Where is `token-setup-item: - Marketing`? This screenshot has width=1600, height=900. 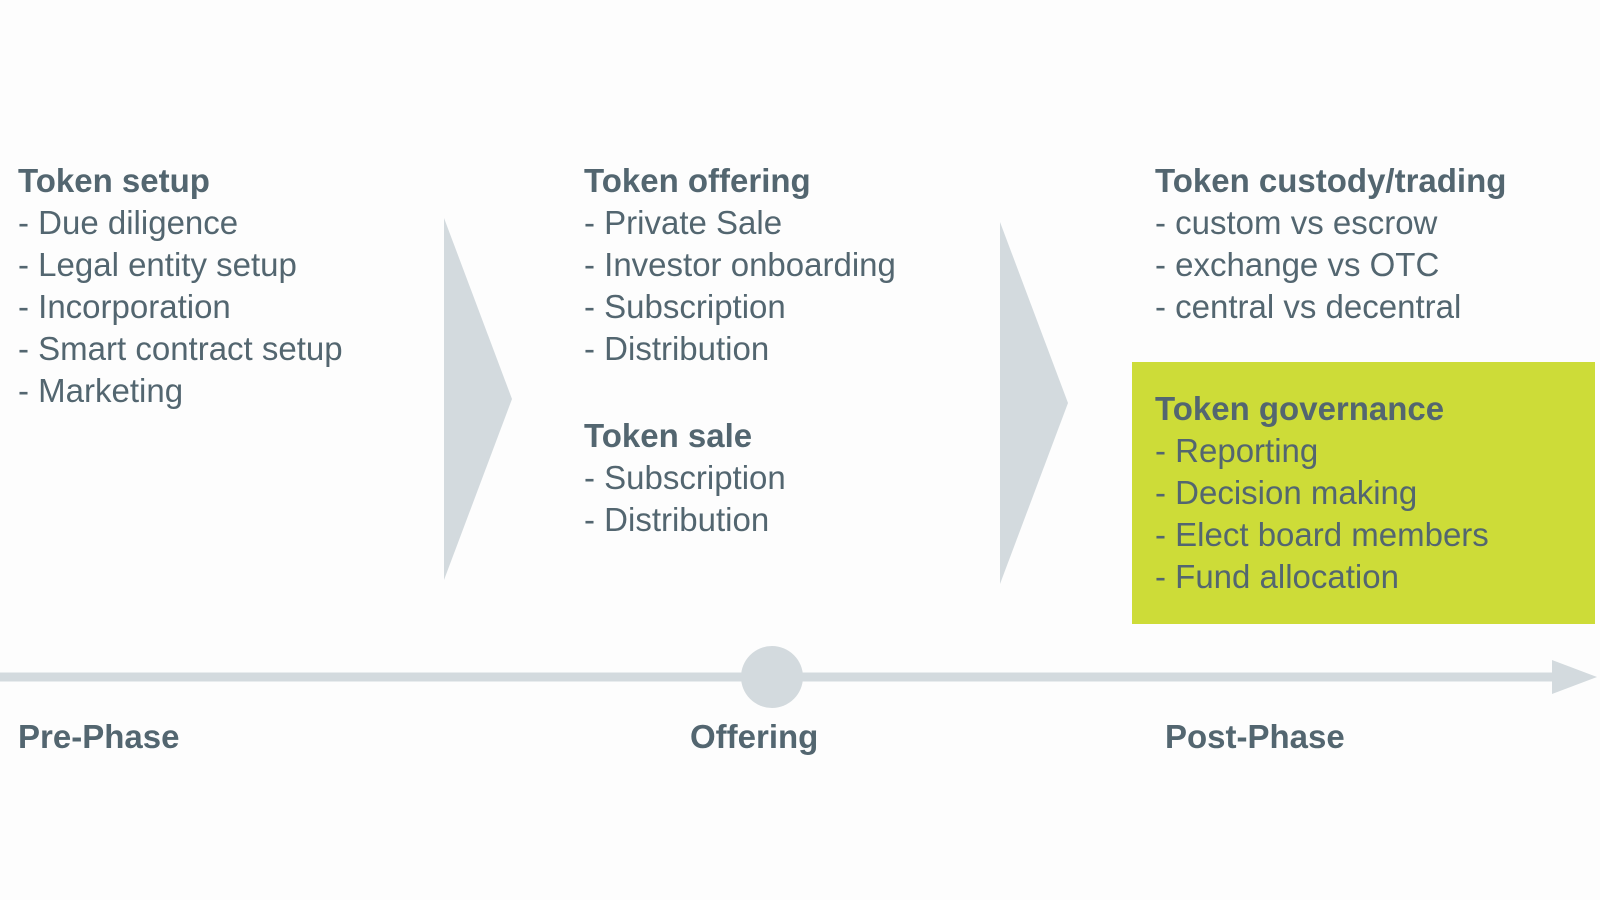 token-setup-item: - Marketing is located at coordinates (101, 390).